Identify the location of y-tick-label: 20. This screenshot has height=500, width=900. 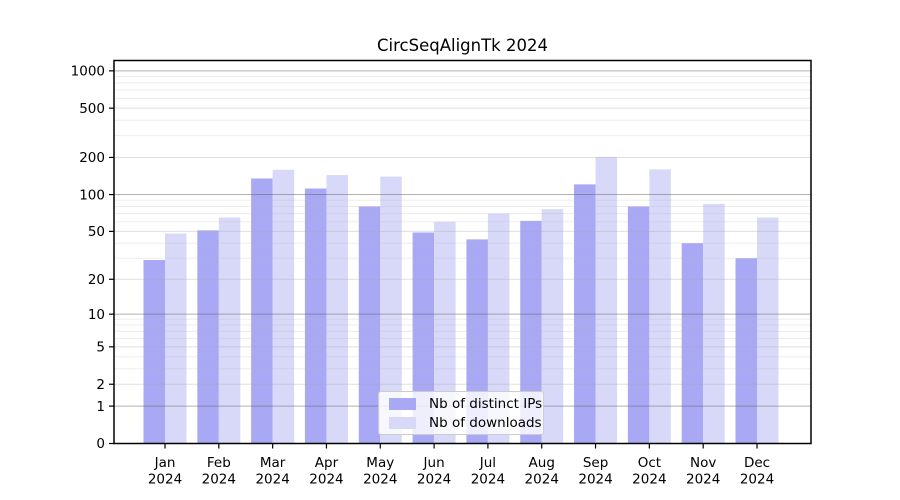
(96, 280).